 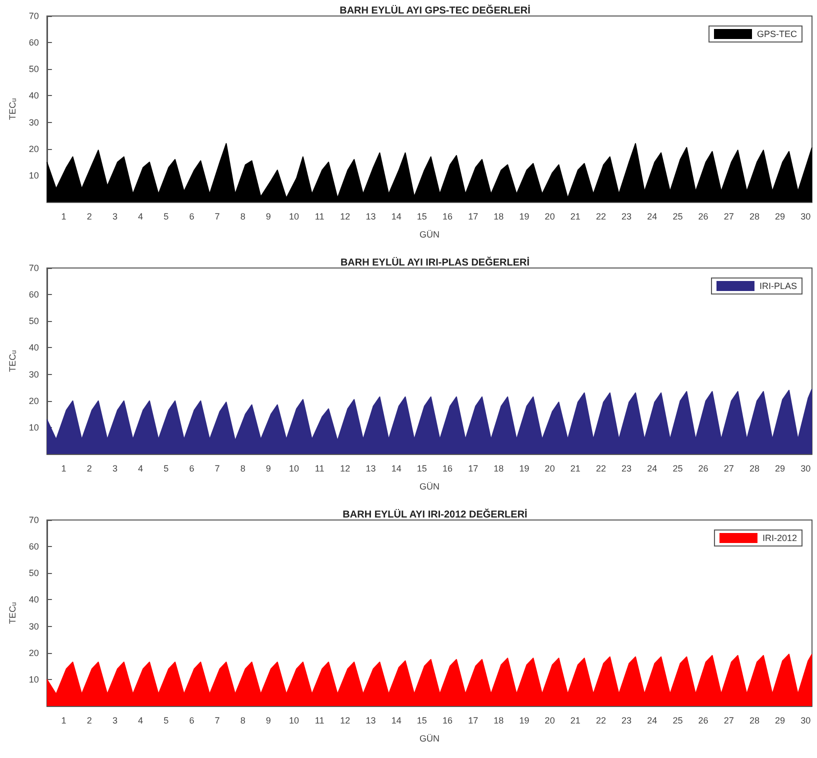 I want to click on chart-title: BARH EYLÜL AYI GPS-TEC DEĞERLERİ, so click(x=435, y=10).